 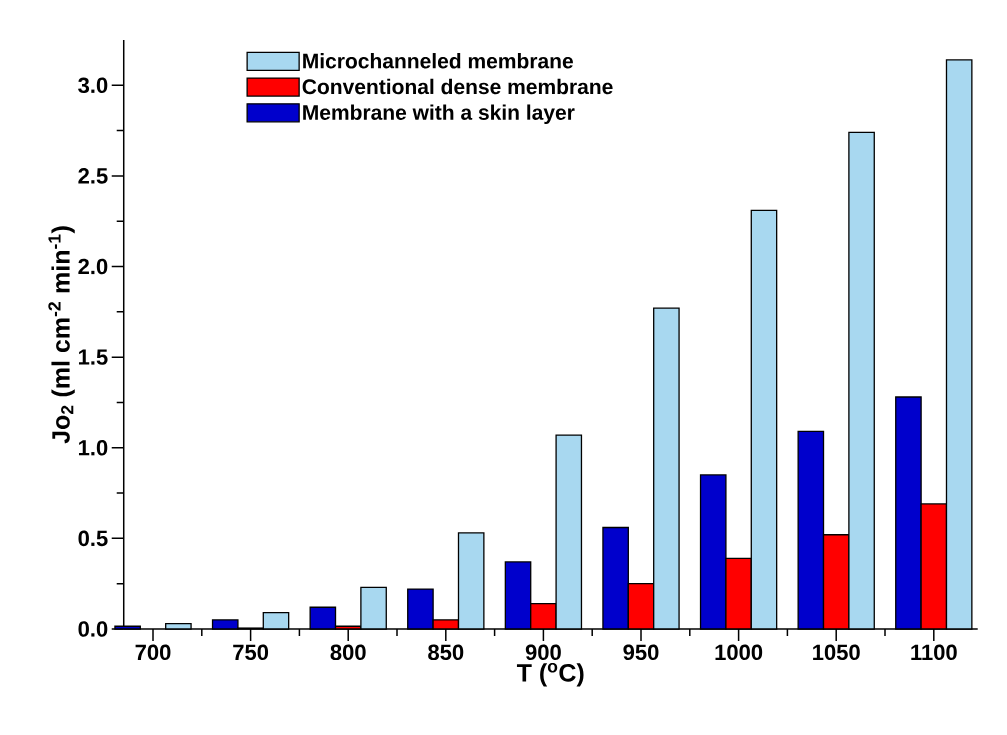 I want to click on x-tick-label: 850, so click(x=446, y=652).